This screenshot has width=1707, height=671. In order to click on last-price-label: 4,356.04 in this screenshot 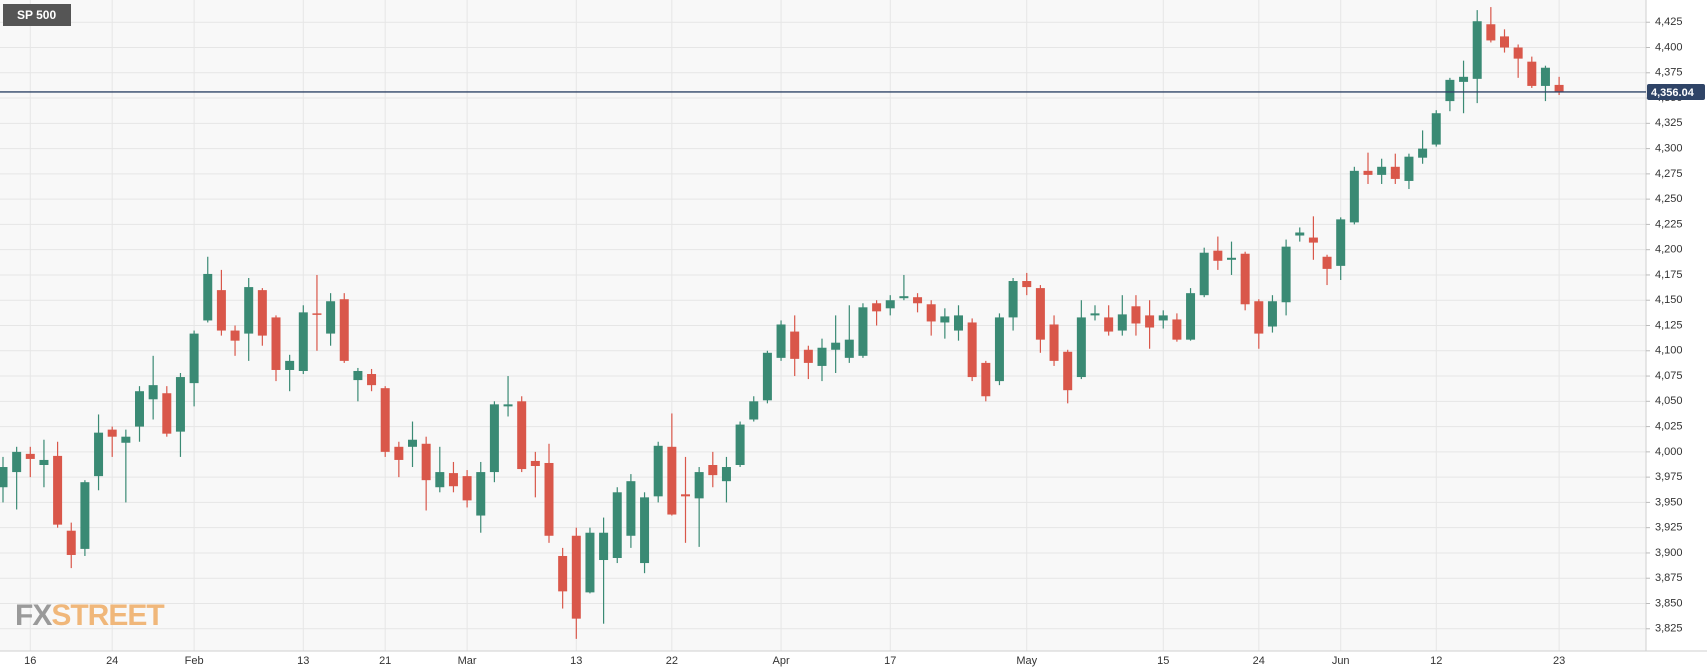, I will do `click(1673, 93)`.